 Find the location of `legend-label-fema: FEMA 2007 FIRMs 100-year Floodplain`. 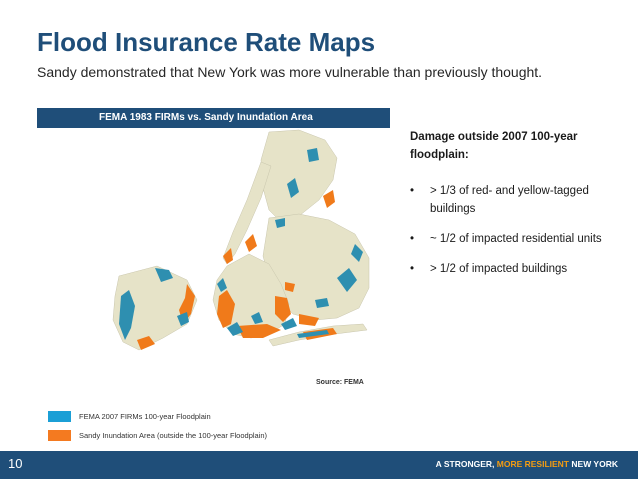

legend-label-fema: FEMA 2007 FIRMs 100-year Floodplain is located at coordinates (145, 416).